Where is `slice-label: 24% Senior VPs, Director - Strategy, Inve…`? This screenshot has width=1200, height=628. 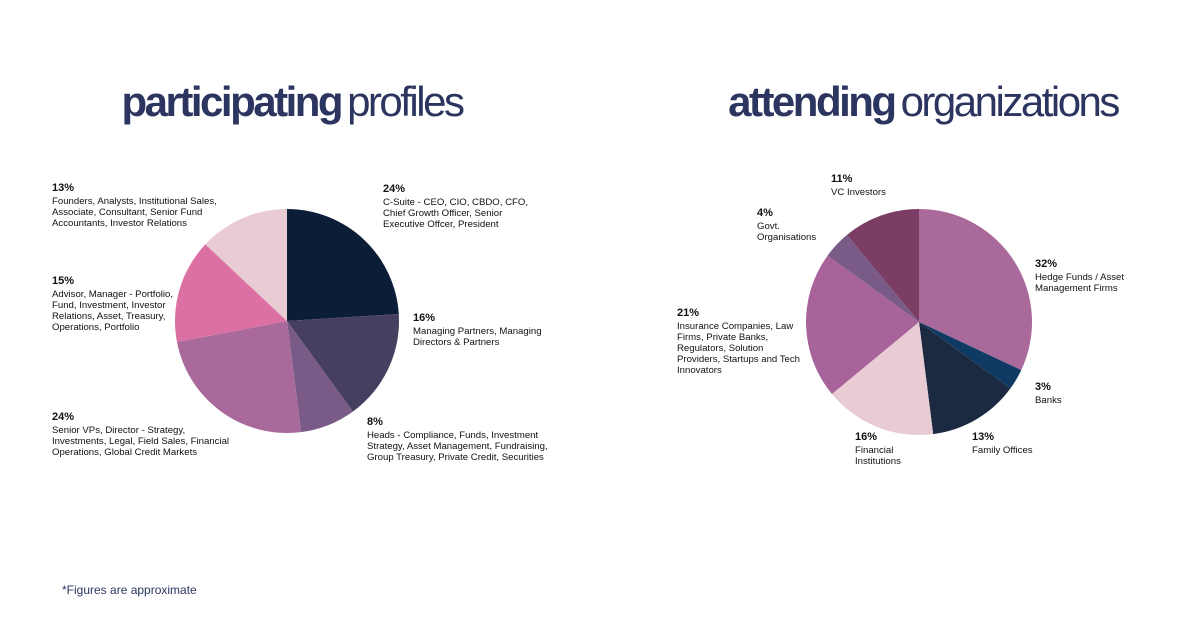
slice-label: 24% Senior VPs, Director - Strategy, Inve… is located at coordinates (147, 435).